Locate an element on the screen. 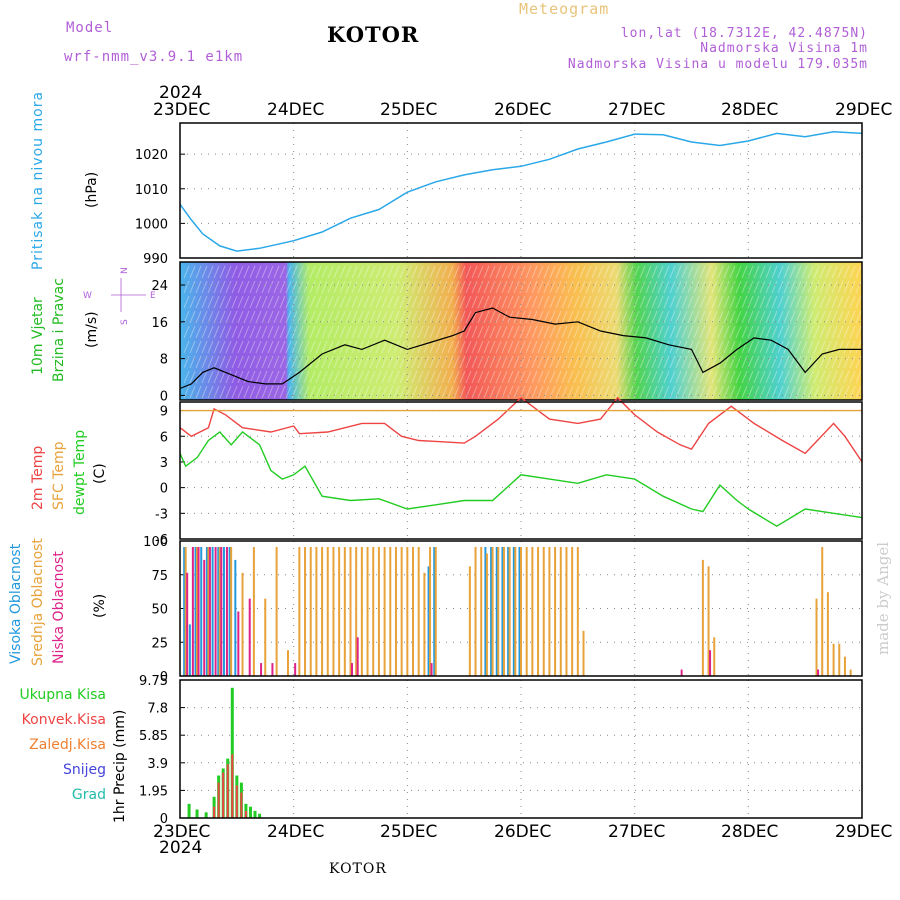  wind-ylabel-2: Brzina i Pravac is located at coordinates (59, 330).